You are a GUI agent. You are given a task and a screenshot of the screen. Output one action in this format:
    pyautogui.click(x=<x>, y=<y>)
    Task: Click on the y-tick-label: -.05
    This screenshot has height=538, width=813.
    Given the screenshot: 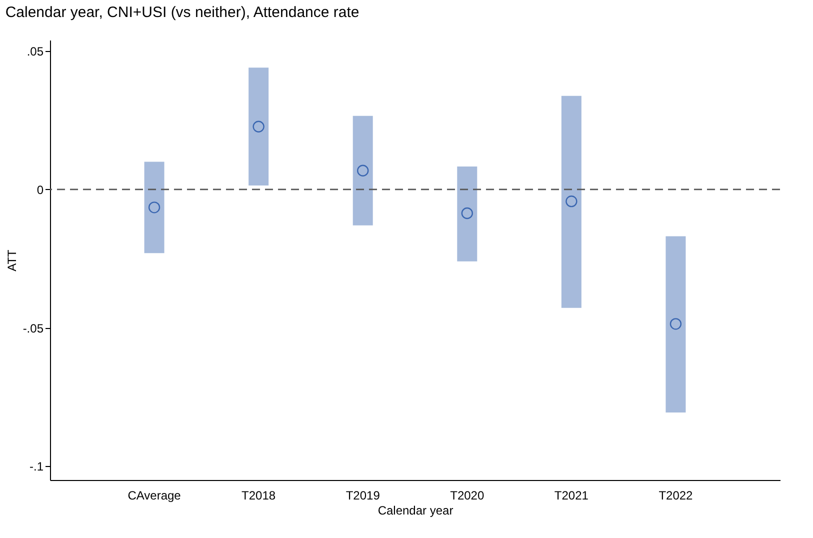 What is the action you would take?
    pyautogui.click(x=33, y=328)
    